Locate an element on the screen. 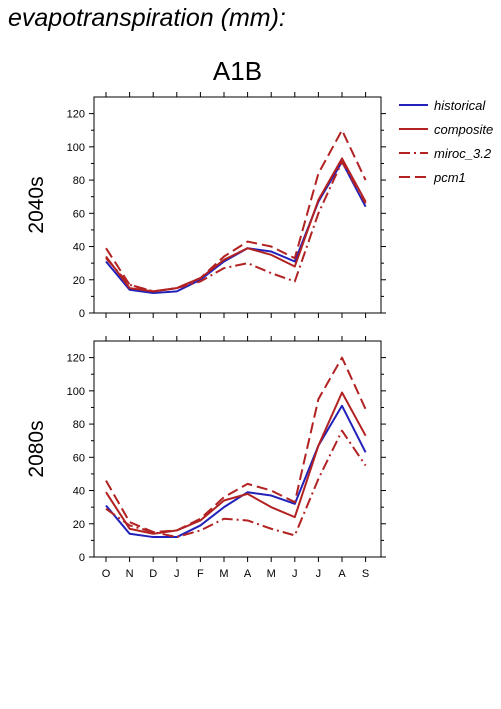 The image size is (501, 709). legend: historical composite miroc_3.2 pcm1 is located at coordinates (446, 141).